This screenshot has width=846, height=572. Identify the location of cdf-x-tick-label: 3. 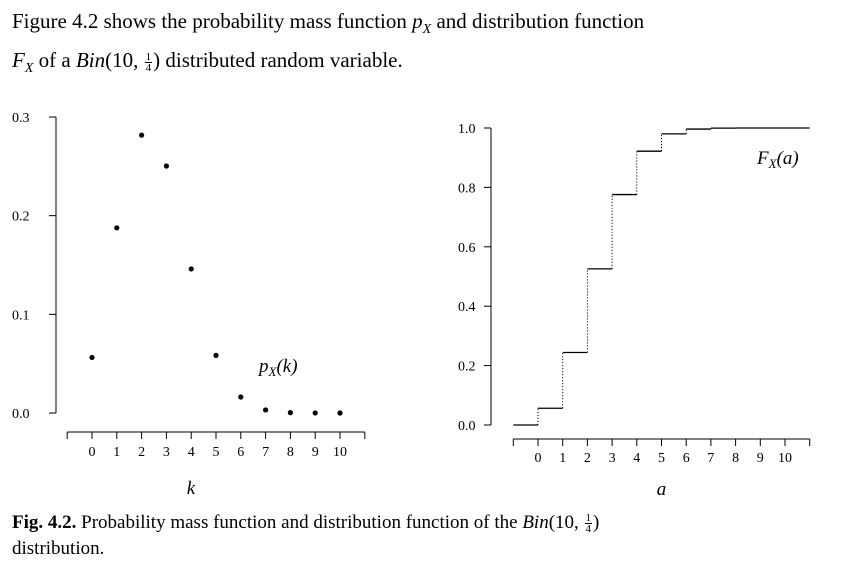
(612, 458).